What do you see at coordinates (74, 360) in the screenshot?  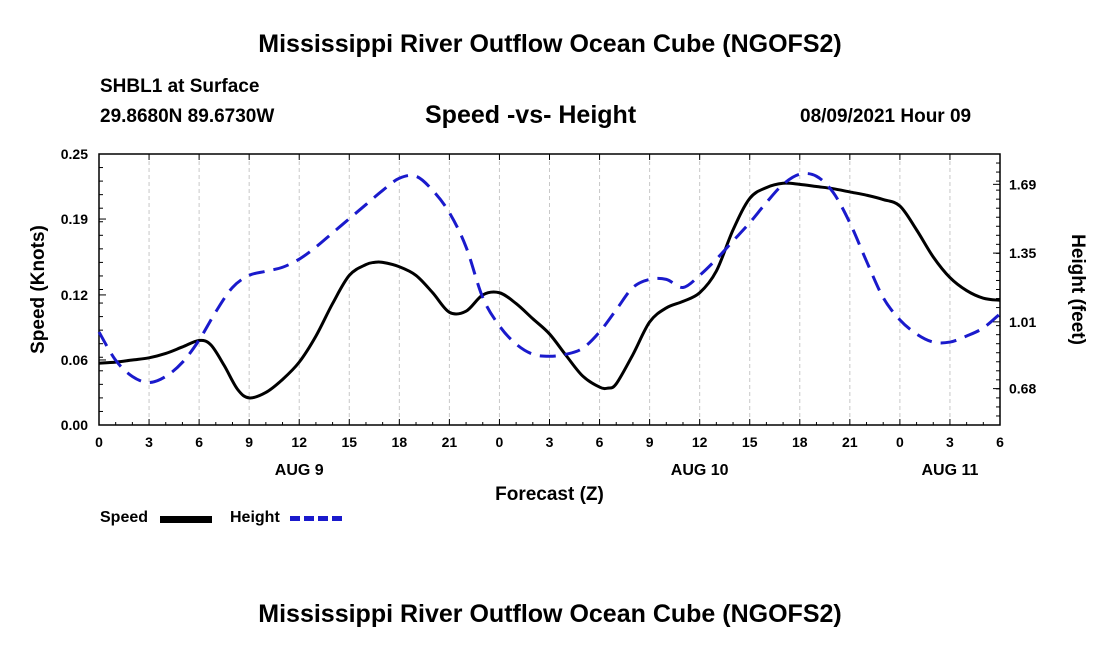 I see `y-left-tick-label: 0.06` at bounding box center [74, 360].